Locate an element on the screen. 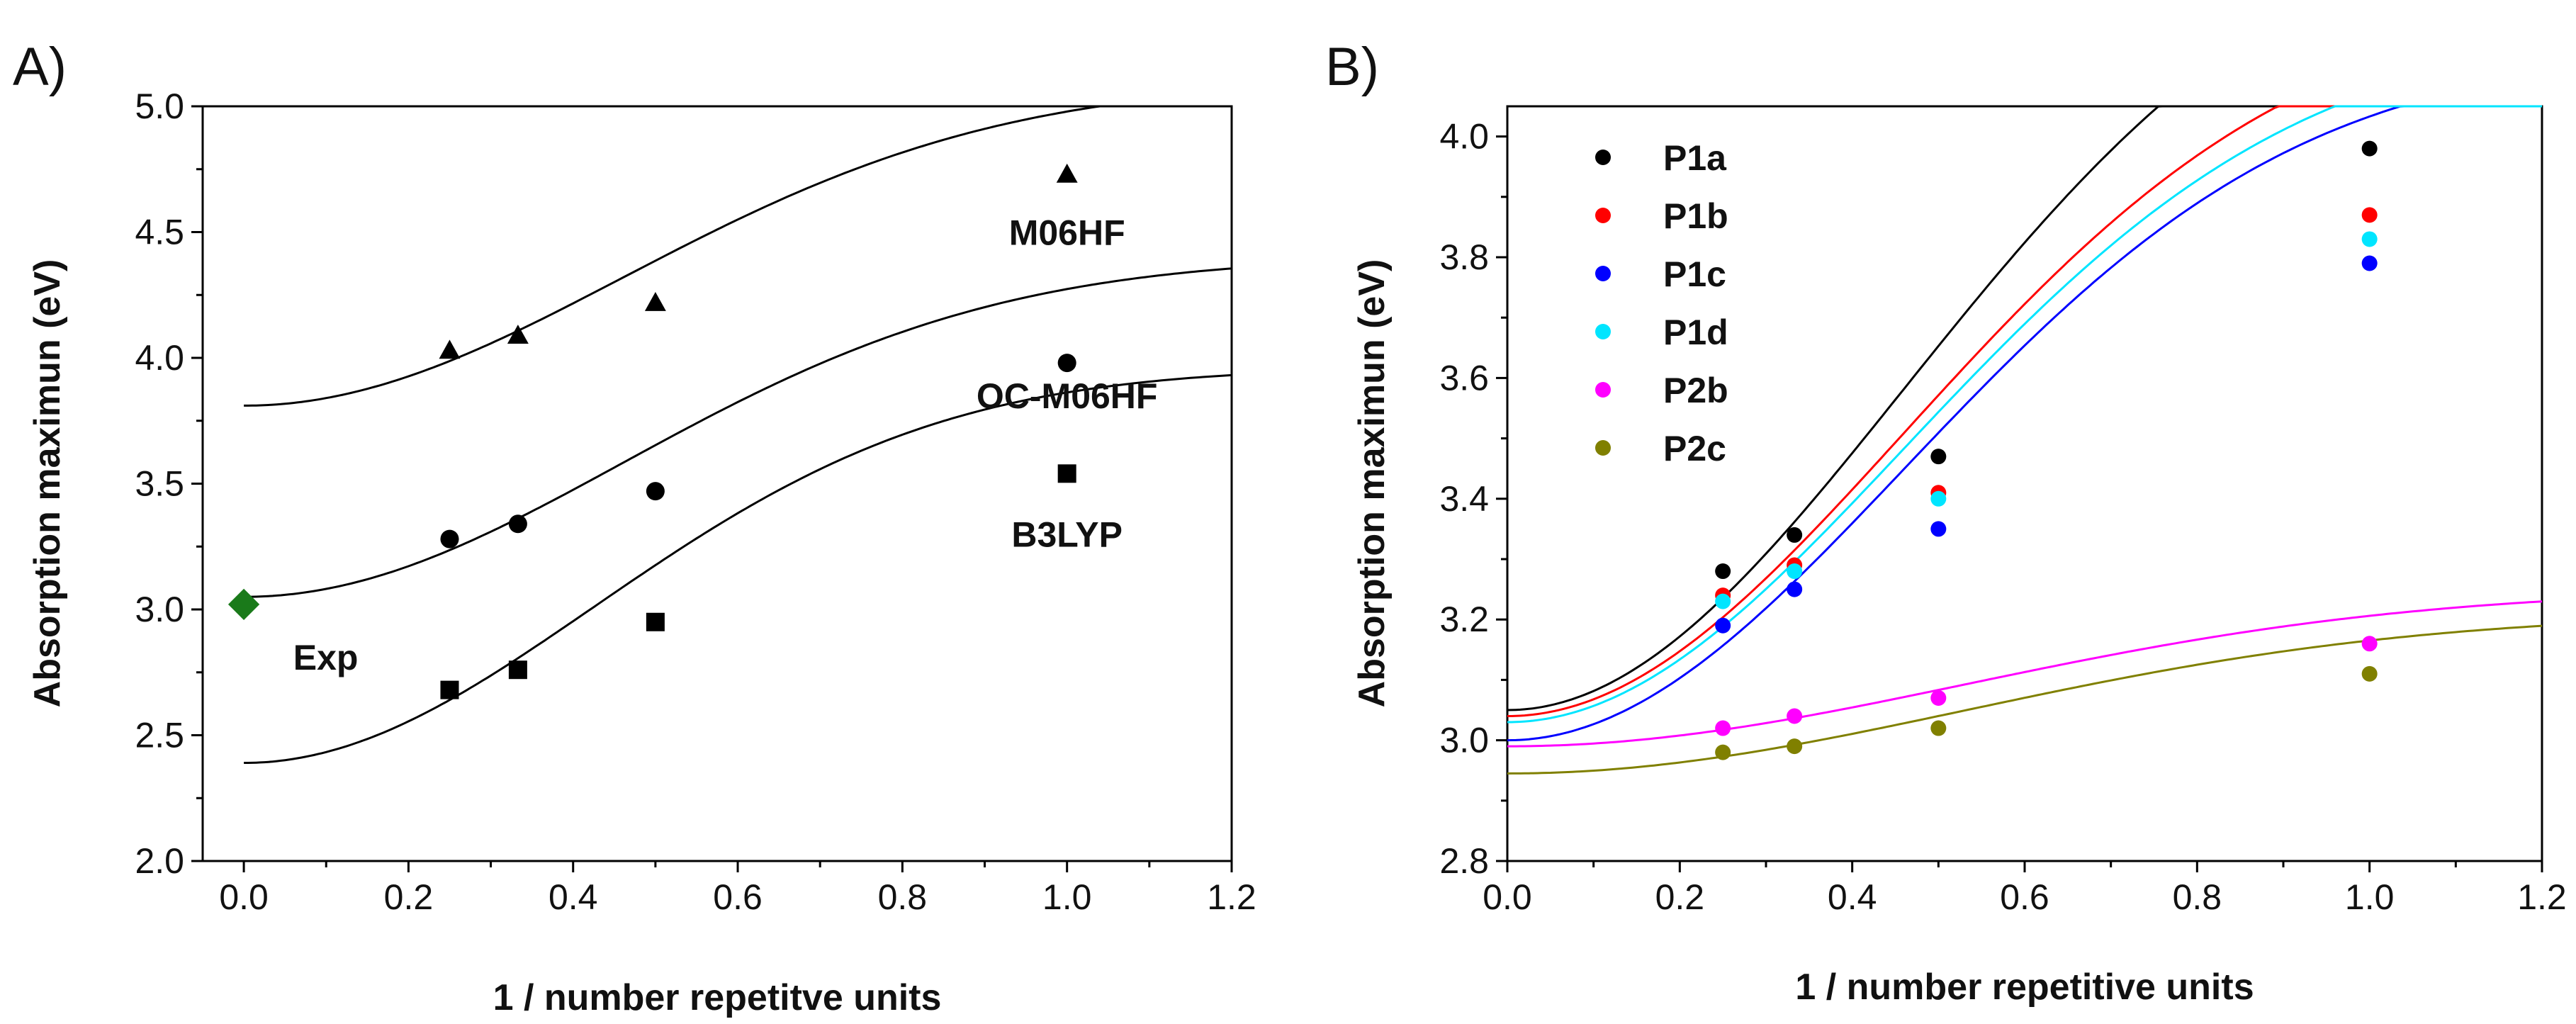 The width and height of the screenshot is (2576, 1024). legend-label-p1d: P1d is located at coordinates (1695, 332).